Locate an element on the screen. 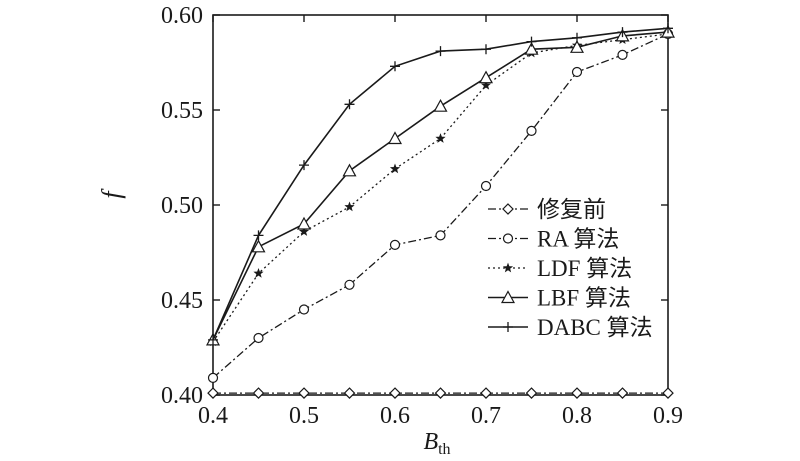  legend-label: 修复前 is located at coordinates (571, 209).